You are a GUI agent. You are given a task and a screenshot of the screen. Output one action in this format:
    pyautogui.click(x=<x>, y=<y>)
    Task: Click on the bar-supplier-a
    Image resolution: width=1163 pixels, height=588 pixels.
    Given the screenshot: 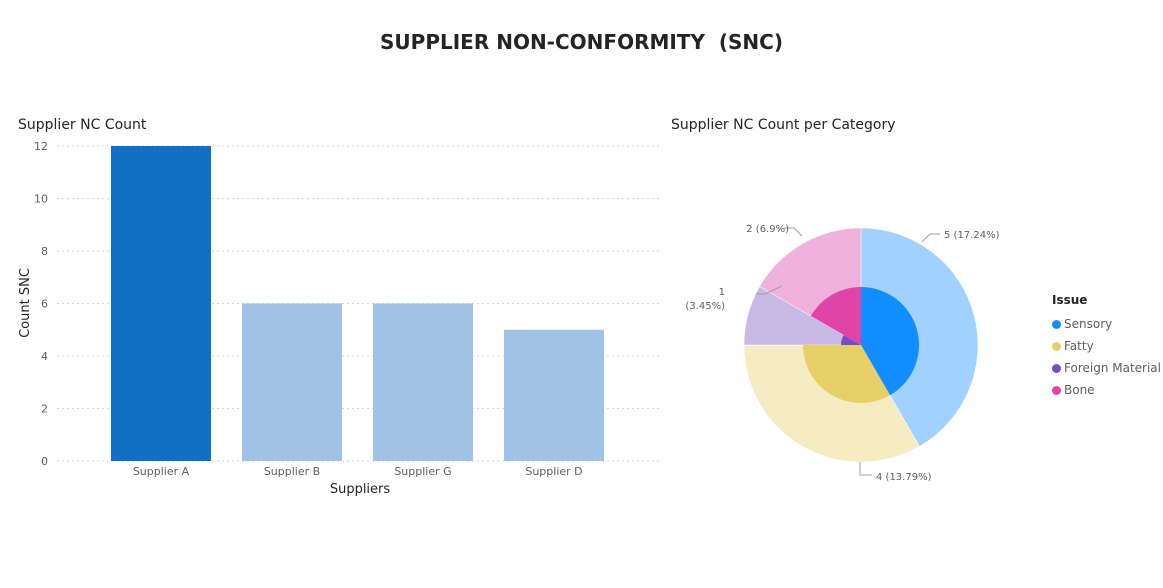 What is the action you would take?
    pyautogui.click(x=161, y=303)
    